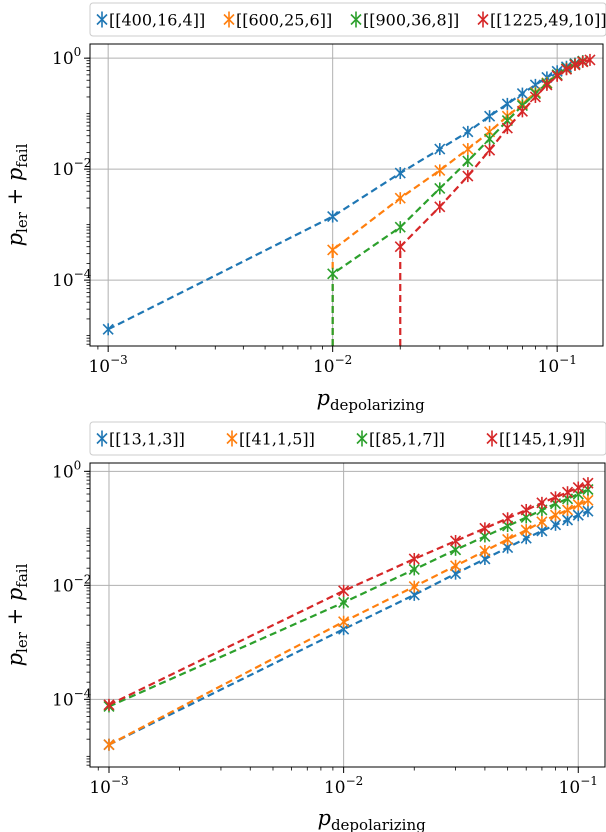 The height and width of the screenshot is (832, 606). Describe the element at coordinates (557, 365) in the screenshot. I see `x-tick-label-2: 10⁻¹` at that location.